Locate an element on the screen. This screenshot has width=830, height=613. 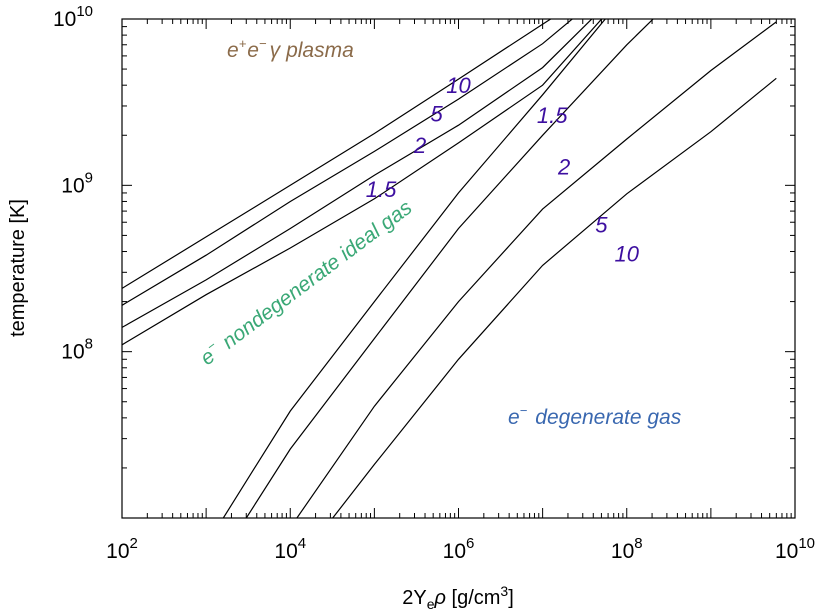
x-tick-label: 10⁶ is located at coordinates (459, 549).